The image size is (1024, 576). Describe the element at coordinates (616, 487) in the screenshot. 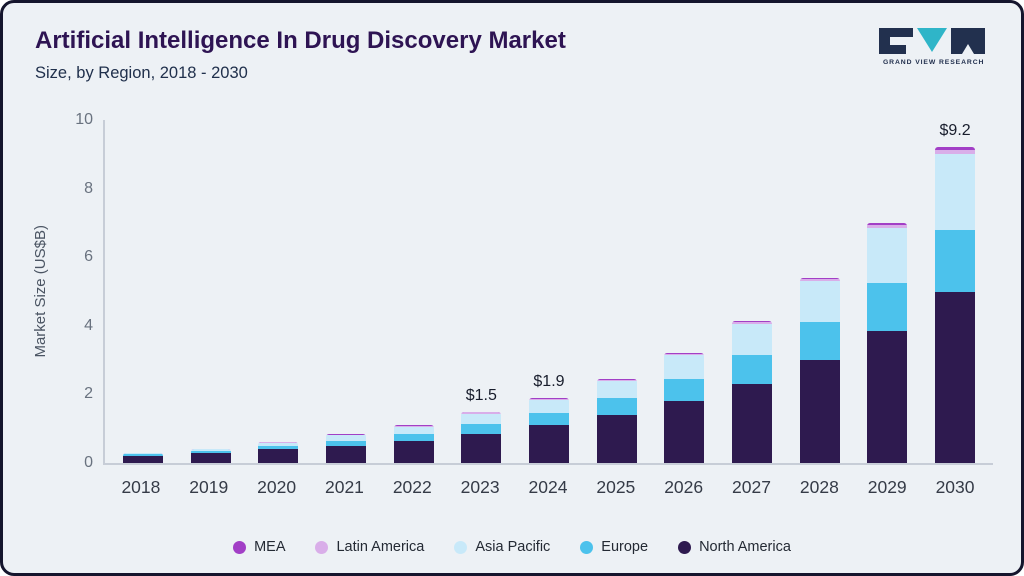

I see `x-tick-label-2025: 2025` at that location.